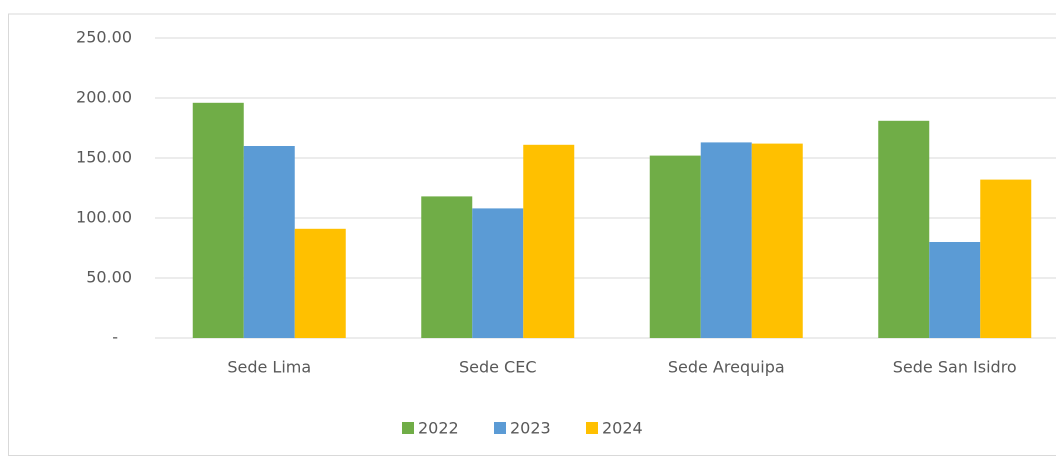  What do you see at coordinates (109, 277) in the screenshot?
I see `y-tick-label: 50.00` at bounding box center [109, 277].